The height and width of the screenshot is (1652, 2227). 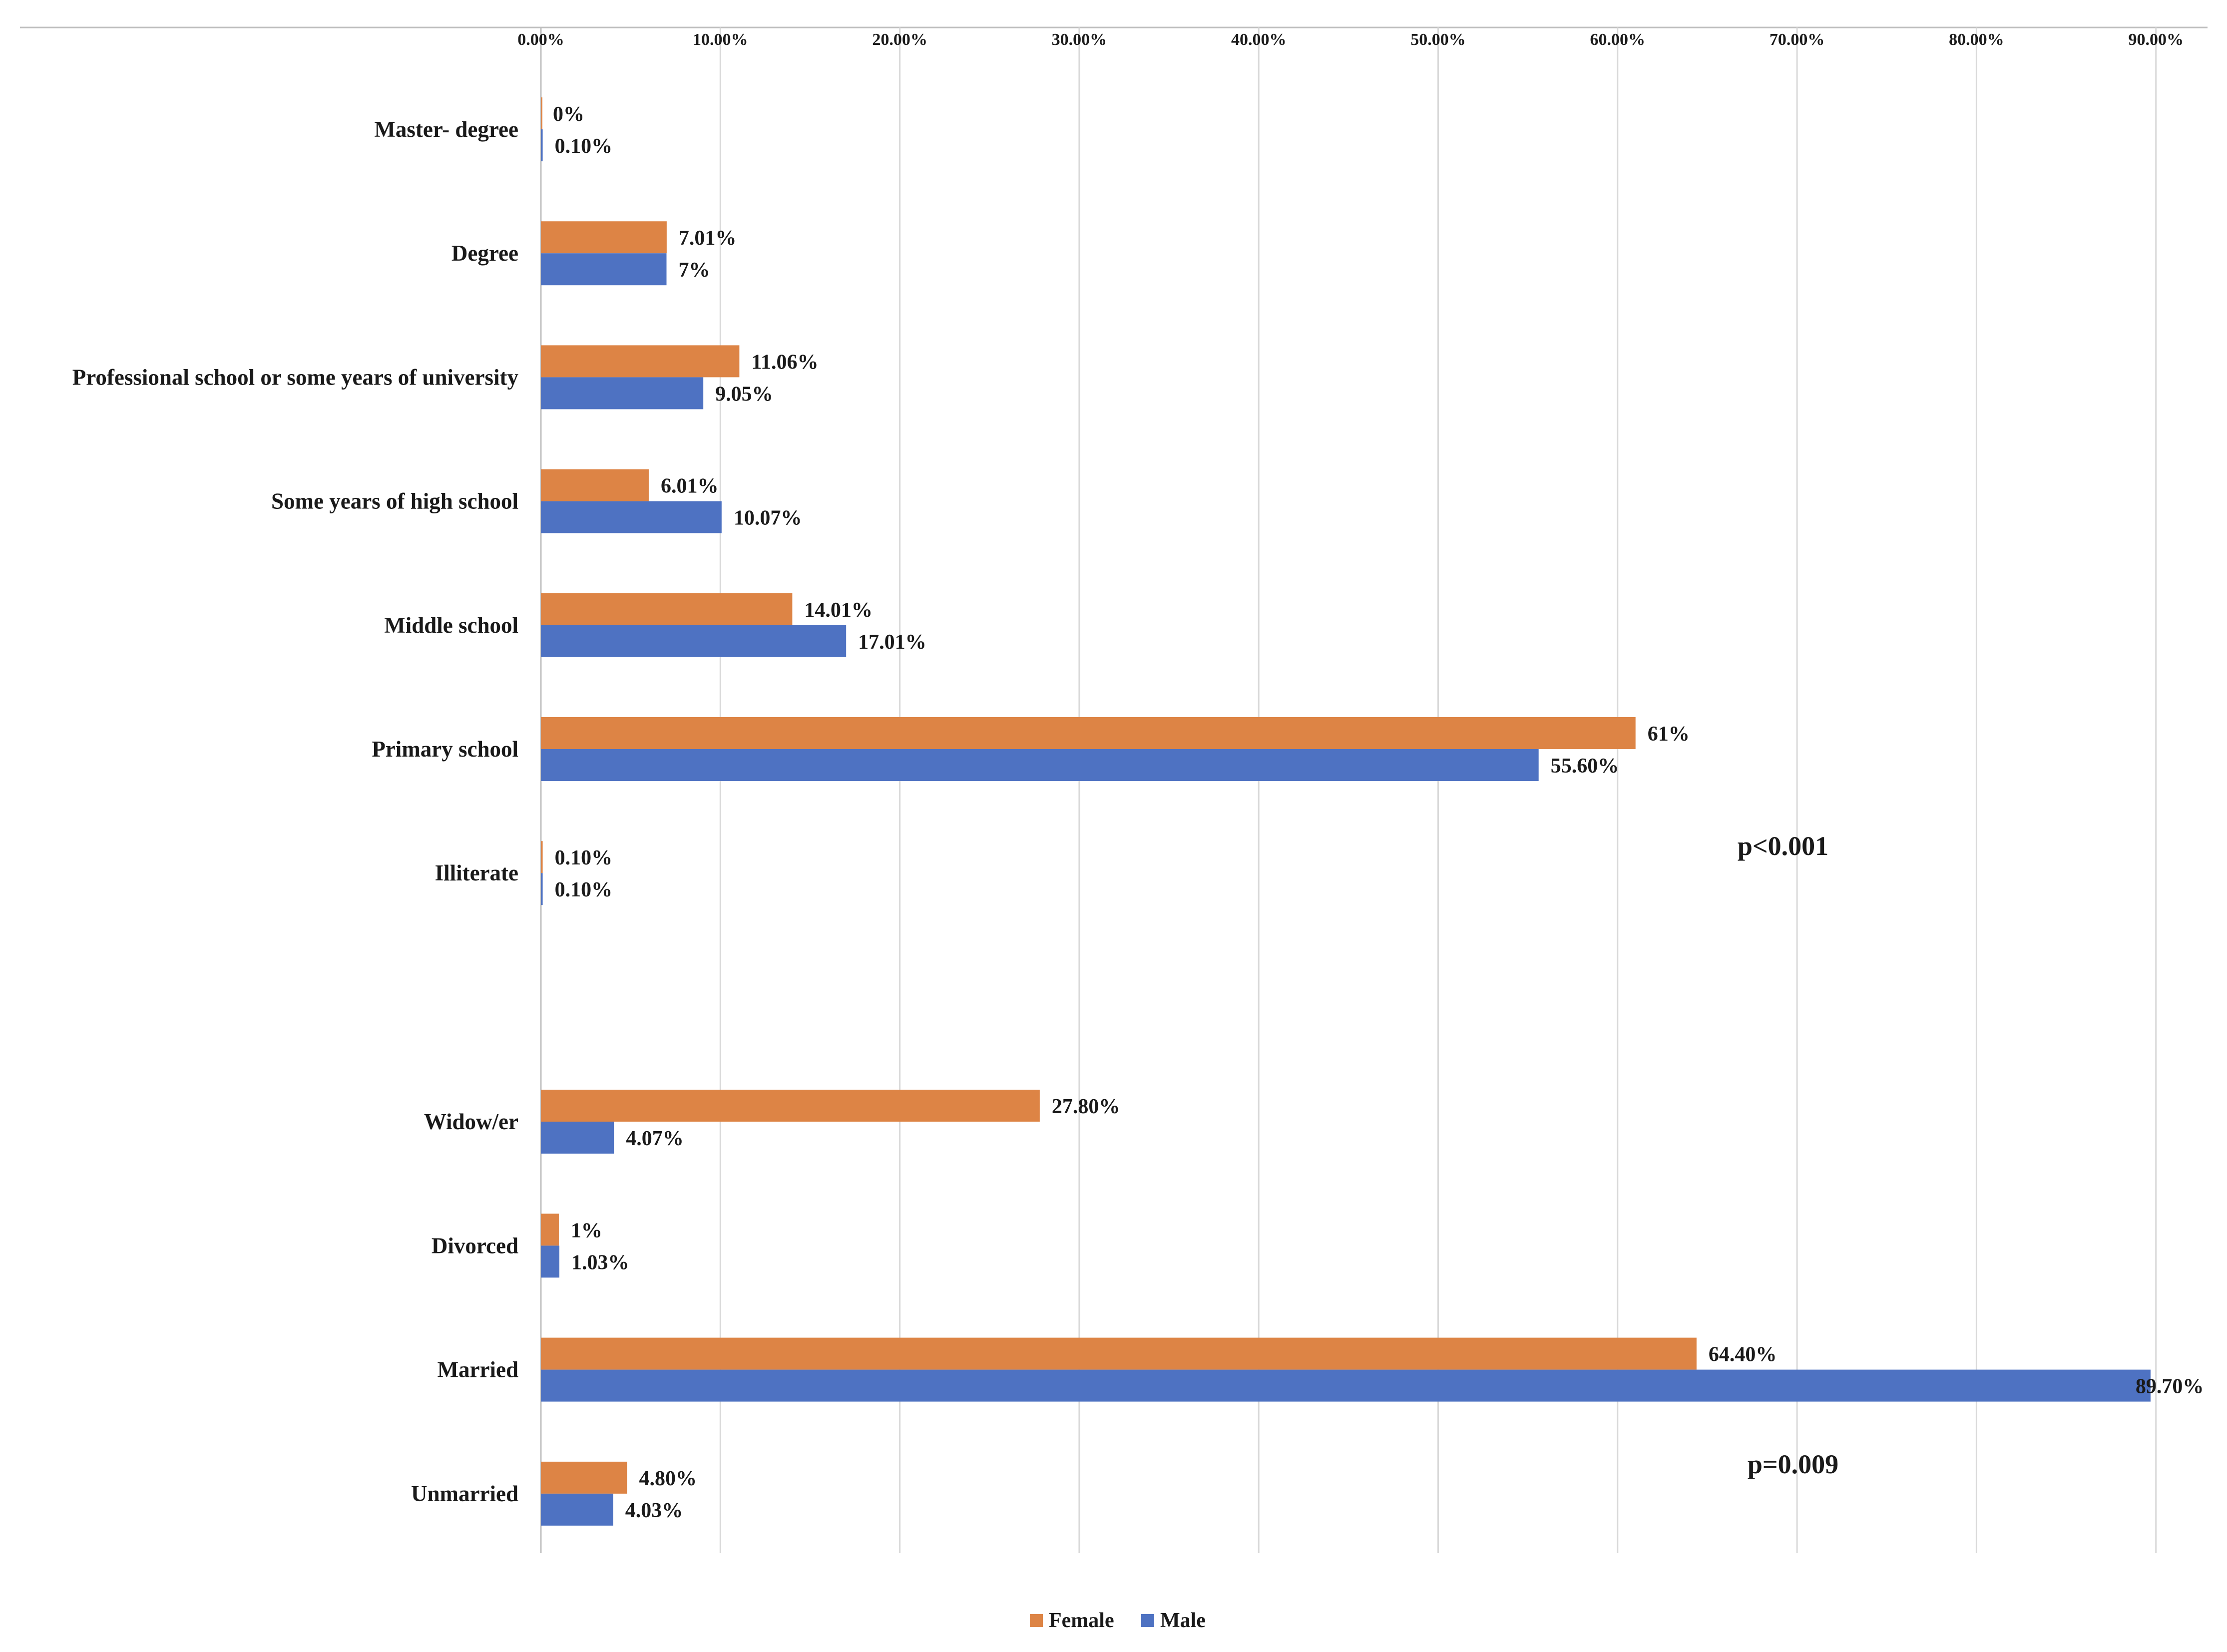 I want to click on data-label-female-married: 64.40%, so click(x=1743, y=1354).